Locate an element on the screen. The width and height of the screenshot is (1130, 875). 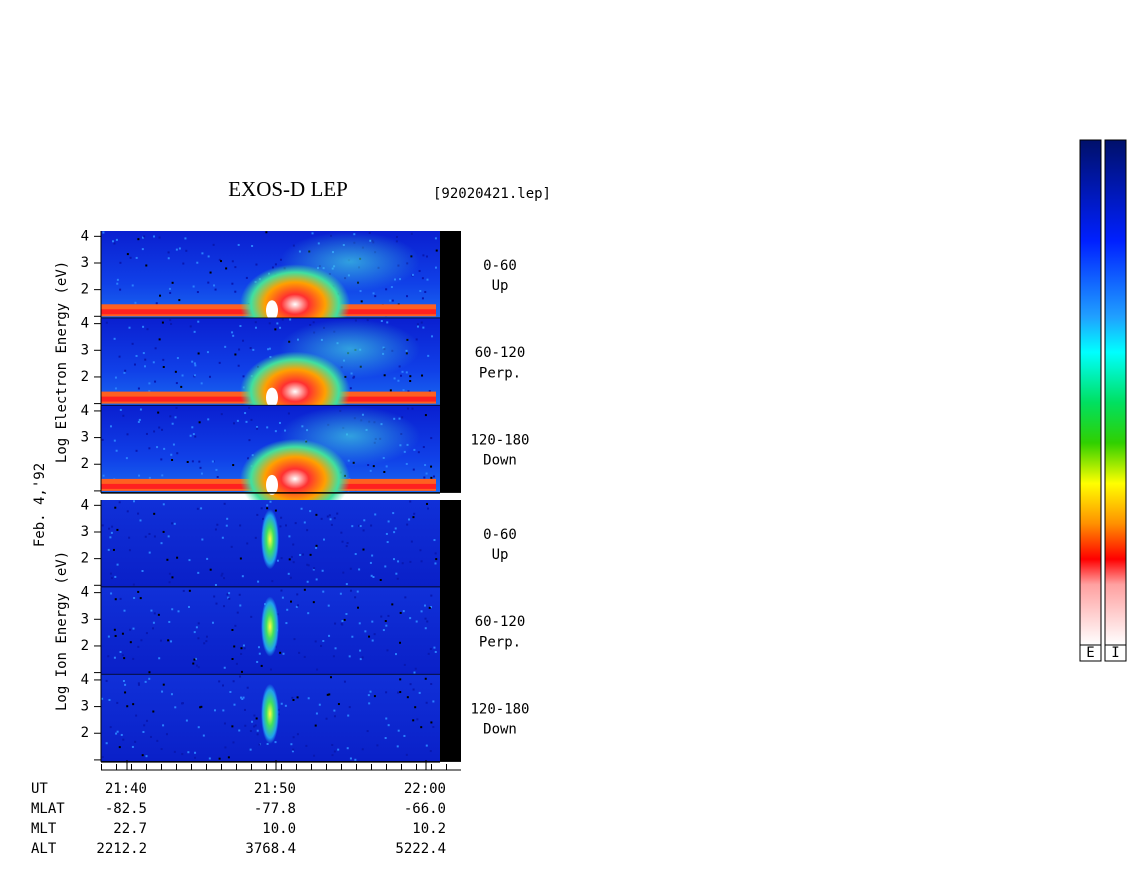
spectrogram-panel is located at coordinates (270, 462).